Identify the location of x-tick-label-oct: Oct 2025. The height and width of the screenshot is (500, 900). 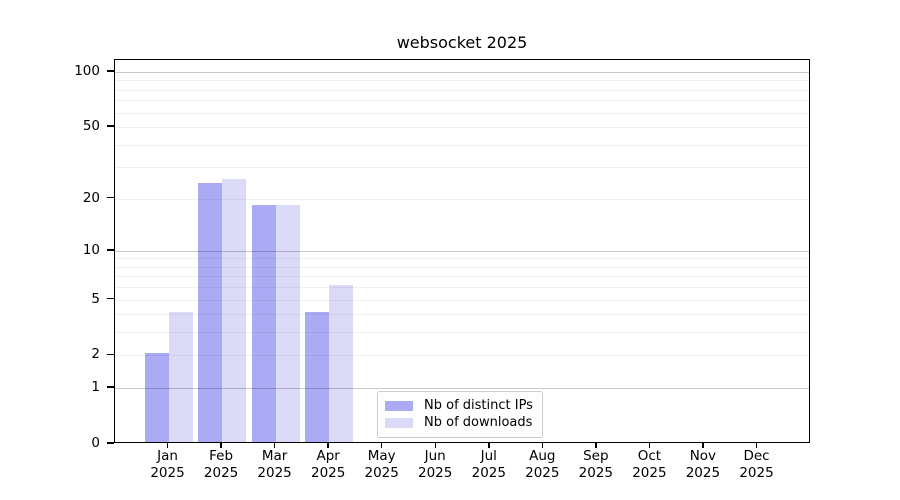
(649, 464).